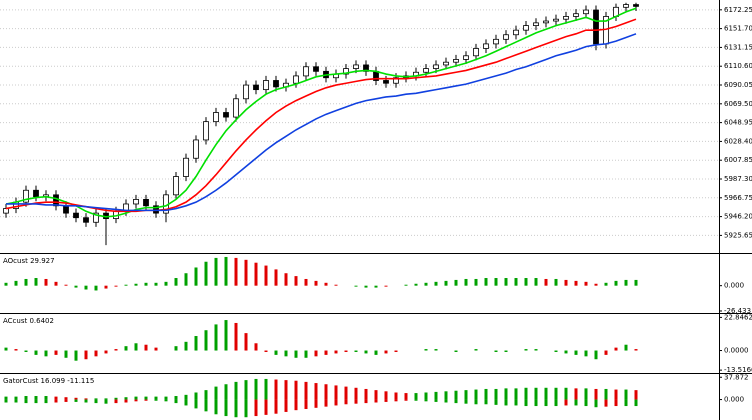 This screenshot has height=420, width=752. I want to click on y-tick-label: 5925.65, so click(738, 235).